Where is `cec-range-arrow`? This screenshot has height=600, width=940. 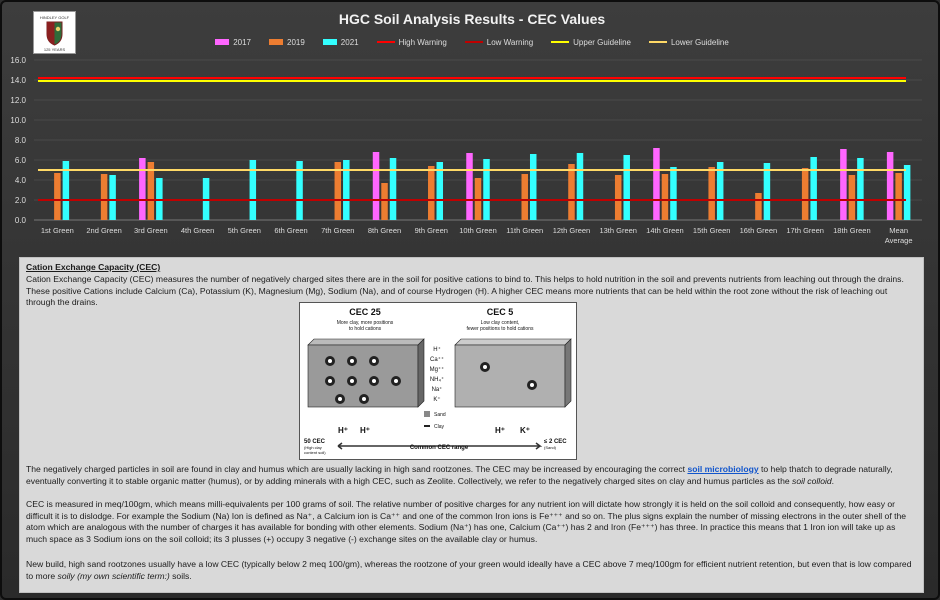 cec-range-arrow is located at coordinates (440, 446).